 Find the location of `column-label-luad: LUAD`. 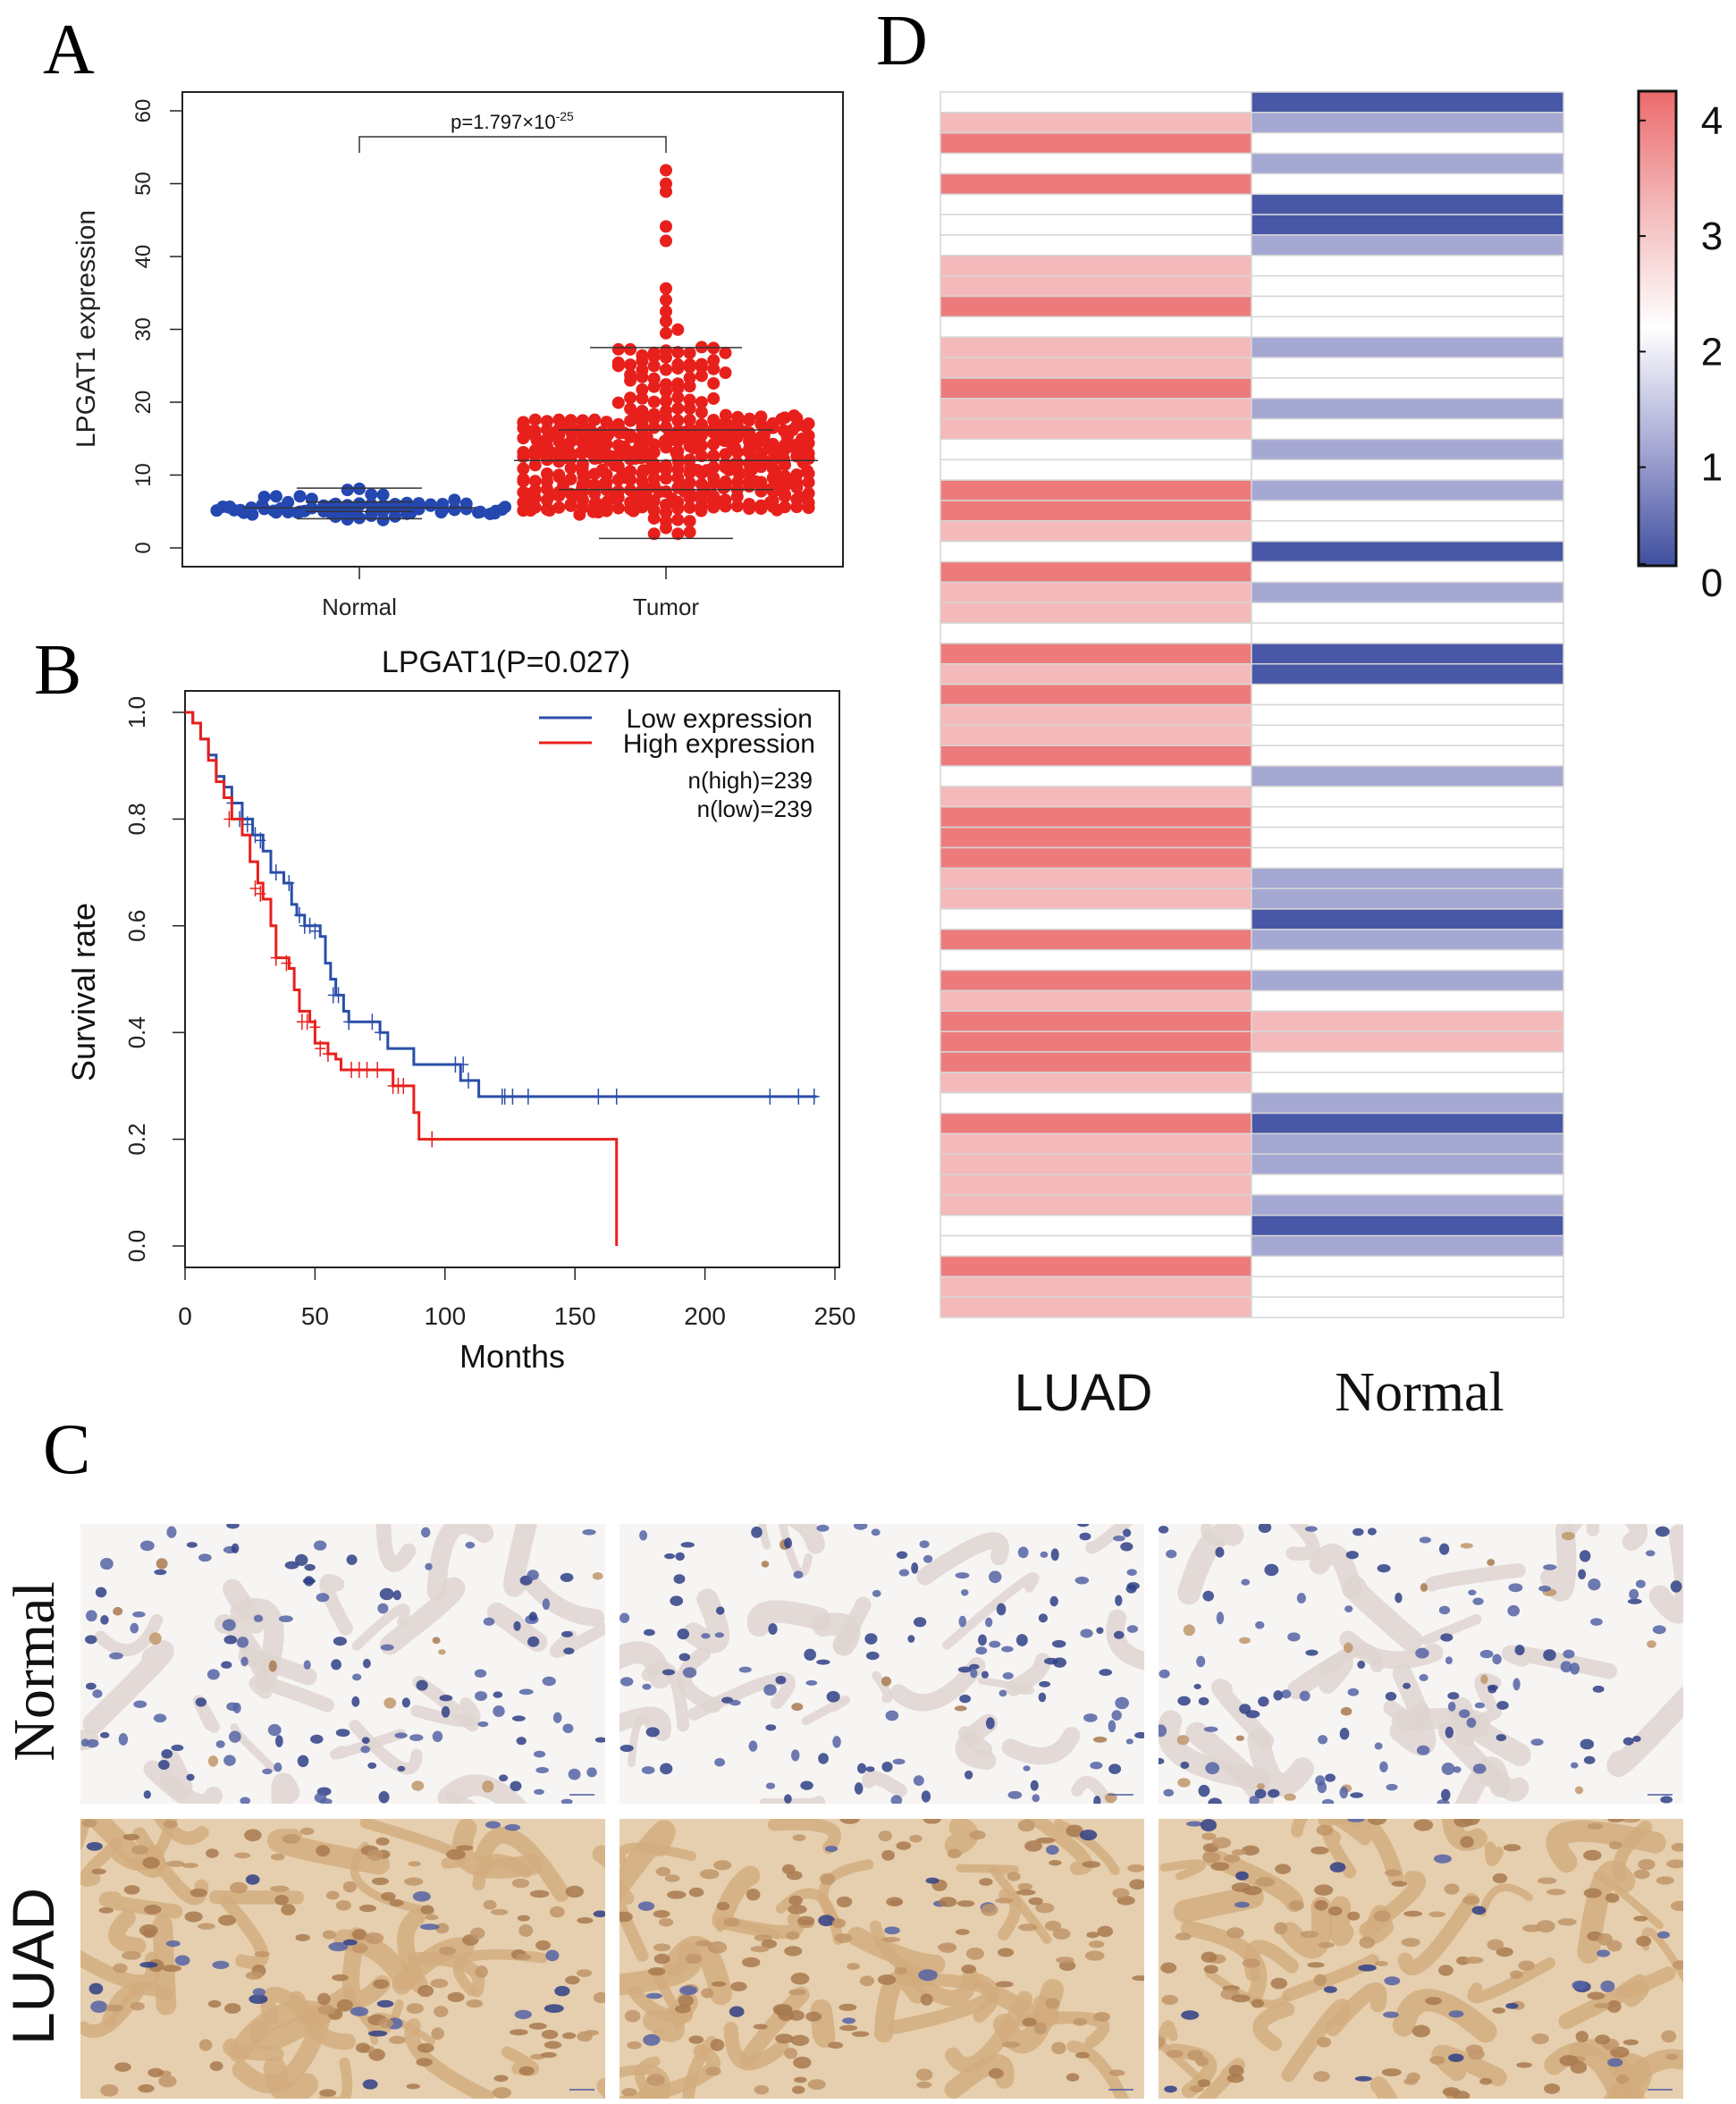

column-label-luad: LUAD is located at coordinates (1084, 1393).